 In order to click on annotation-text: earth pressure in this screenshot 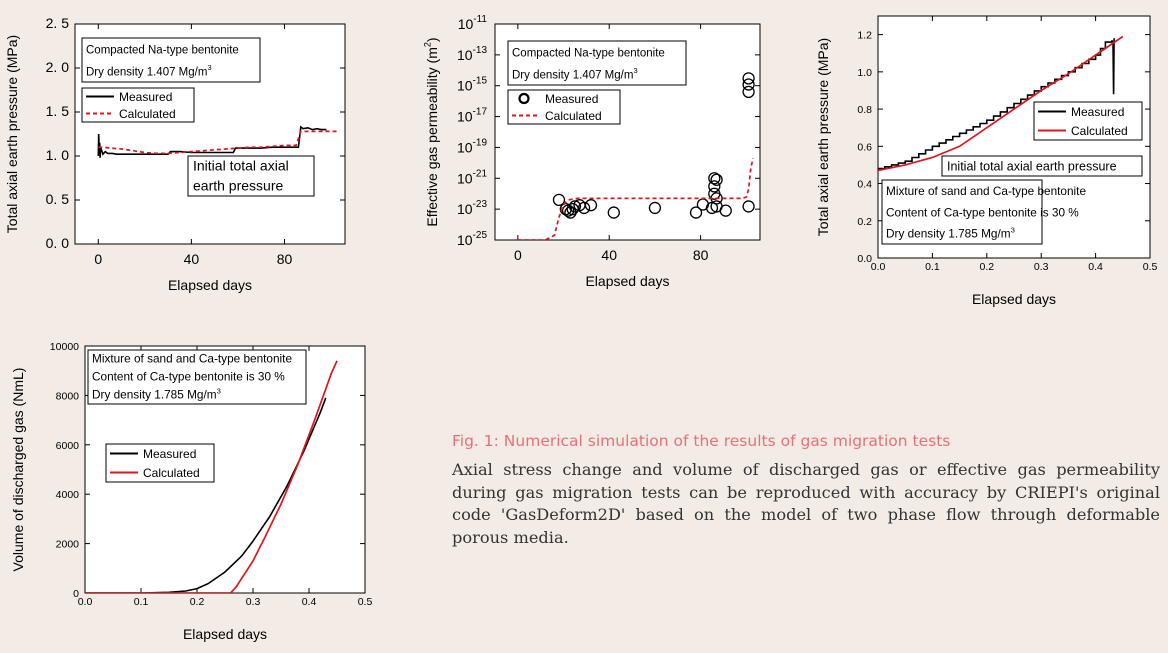, I will do `click(238, 185)`.